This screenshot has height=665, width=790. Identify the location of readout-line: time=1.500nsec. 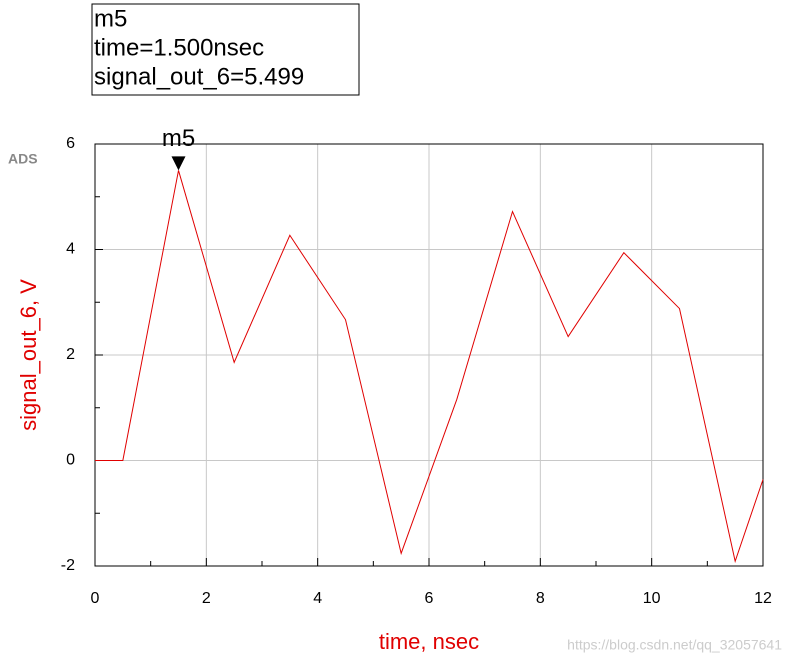
(179, 47).